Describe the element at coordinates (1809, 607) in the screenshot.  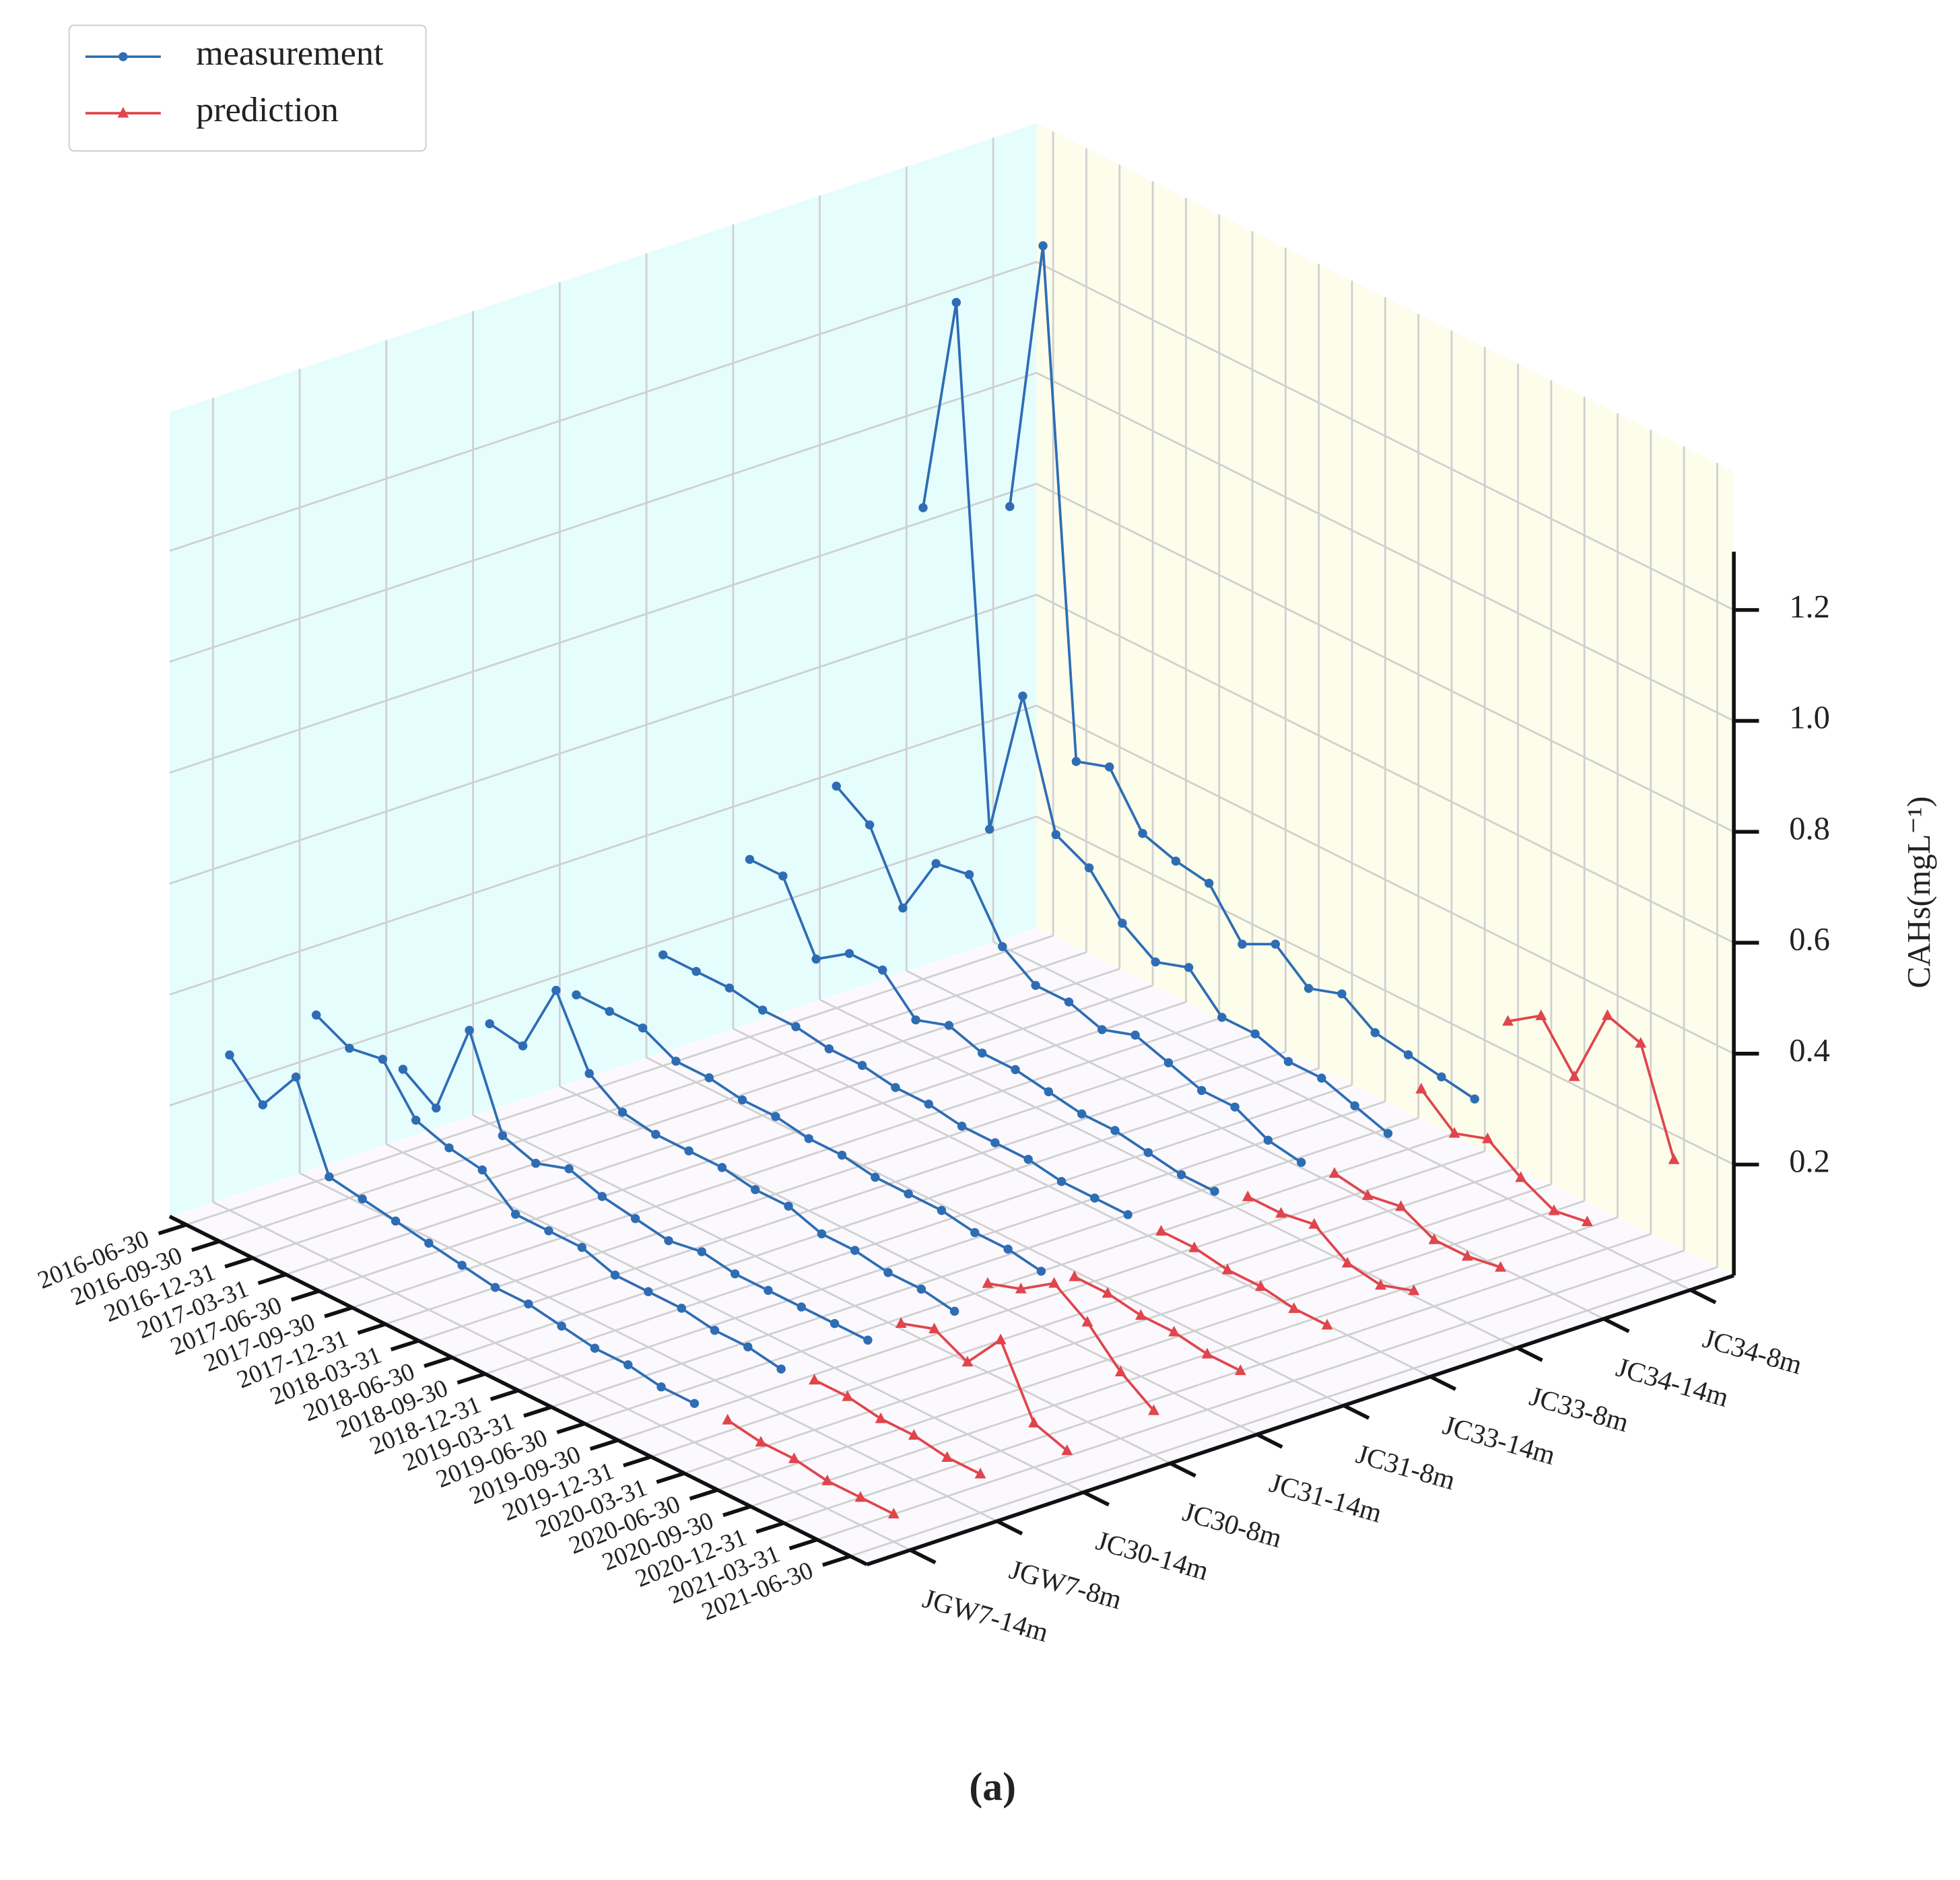
I see `z-tick-label: 1.2` at that location.